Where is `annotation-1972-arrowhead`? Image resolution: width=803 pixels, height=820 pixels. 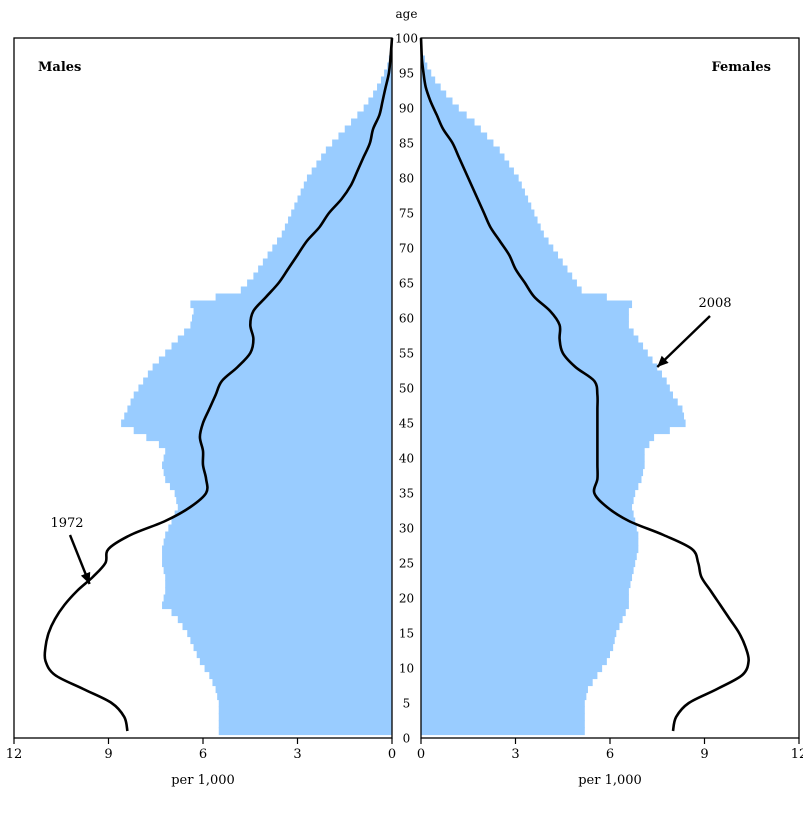
annotation-1972-arrowhead is located at coordinates (85, 577).